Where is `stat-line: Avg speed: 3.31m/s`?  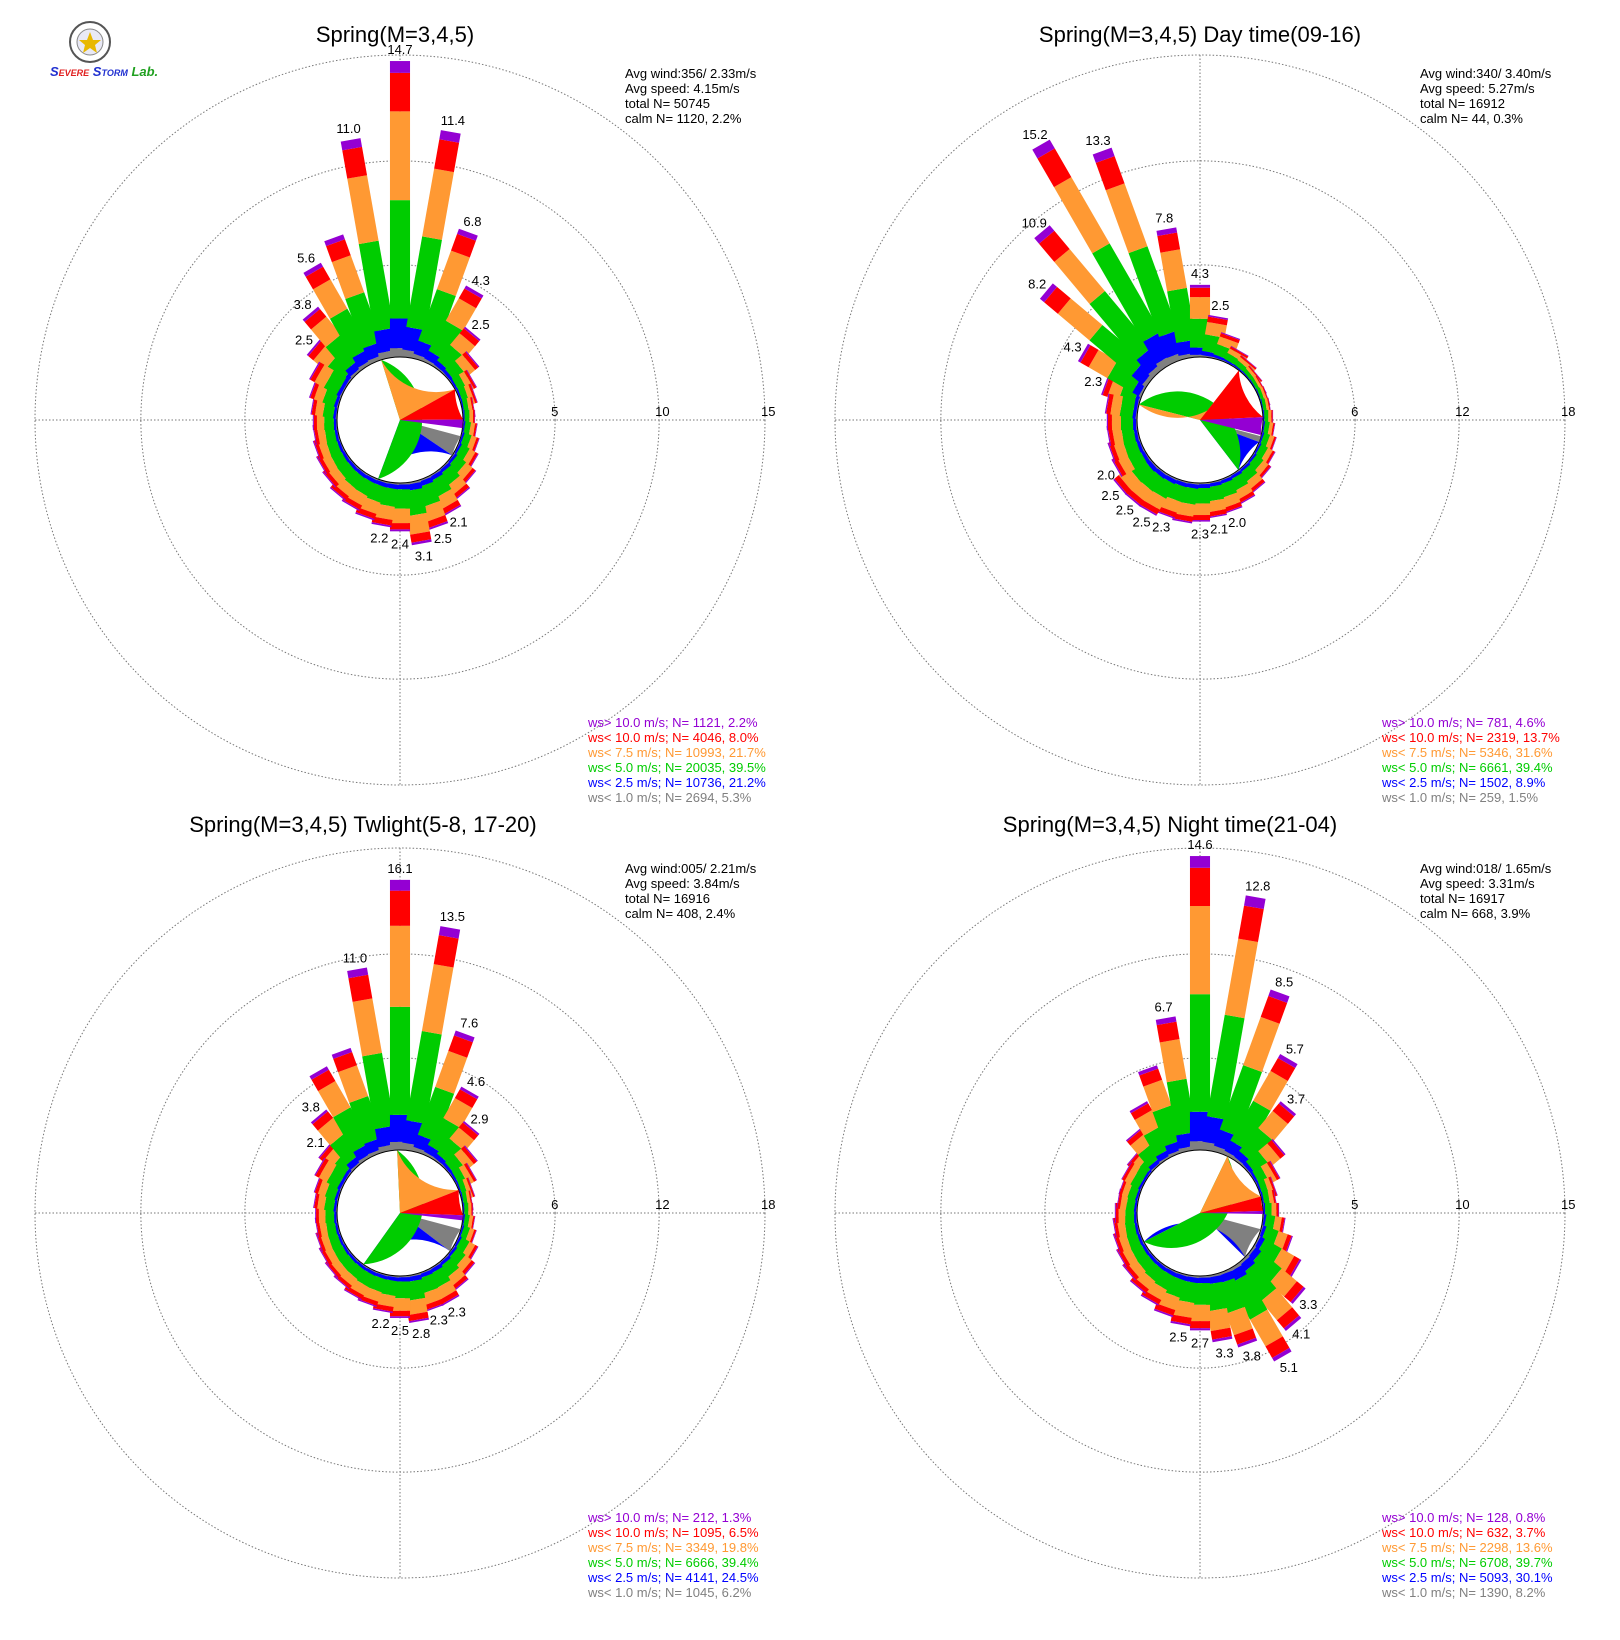 stat-line: Avg speed: 3.31m/s is located at coordinates (1477, 883).